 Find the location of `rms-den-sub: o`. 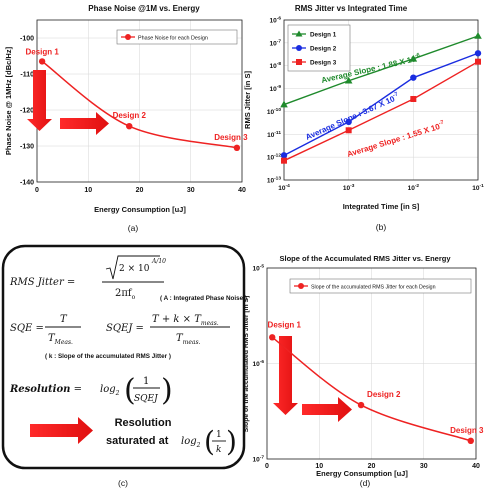

rms-den-sub: o is located at coordinates (134, 297).